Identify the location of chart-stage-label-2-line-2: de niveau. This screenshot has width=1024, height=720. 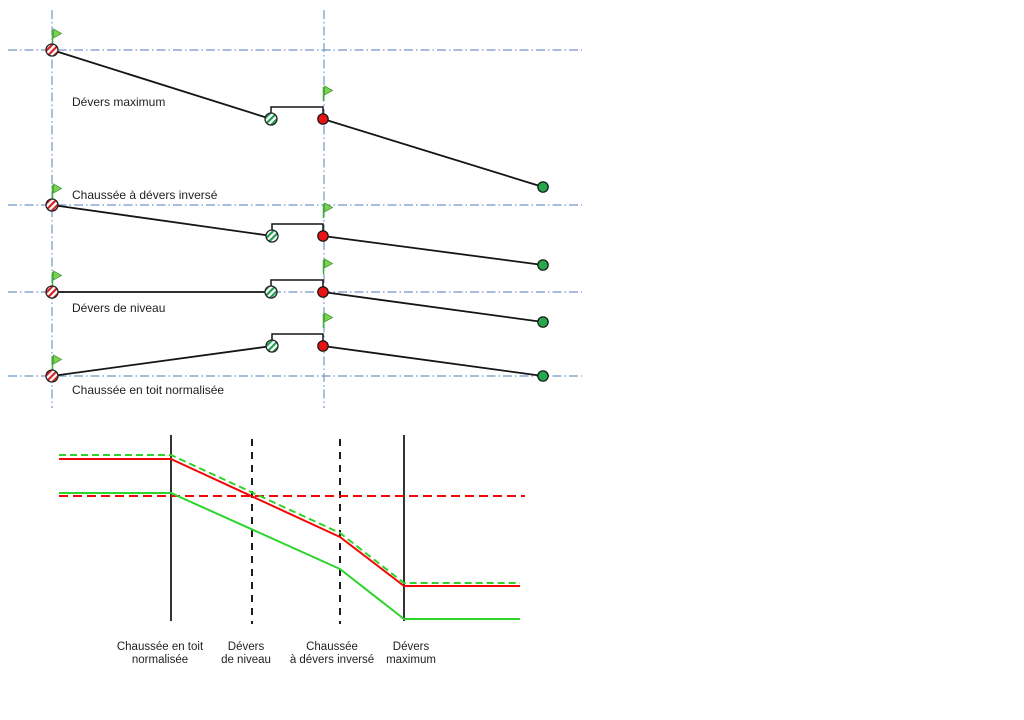
(246, 660).